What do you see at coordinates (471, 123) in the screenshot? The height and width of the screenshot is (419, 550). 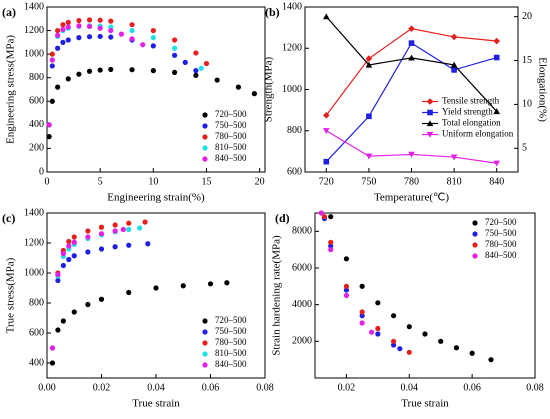 I see `legend-label: Total elongation` at bounding box center [471, 123].